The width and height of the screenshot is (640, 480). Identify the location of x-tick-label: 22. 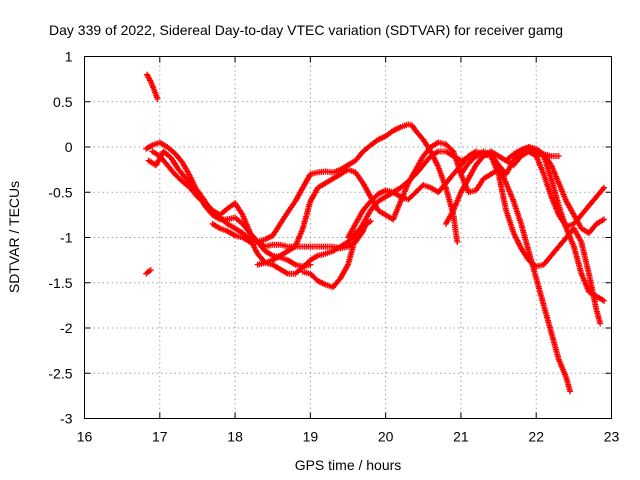
(536, 437).